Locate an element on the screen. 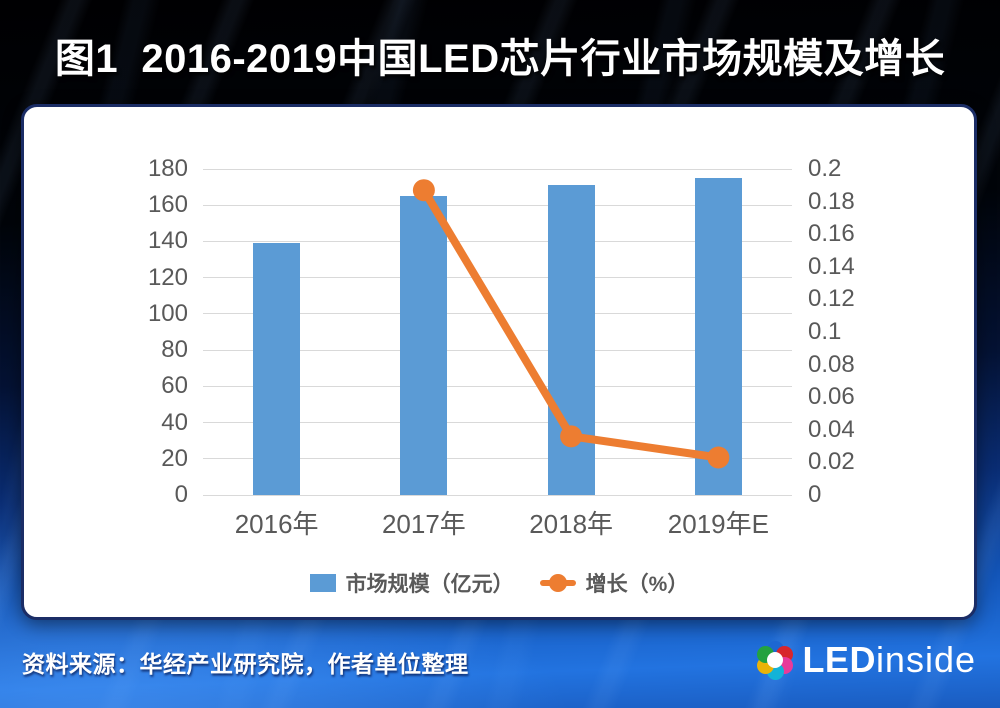 The image size is (1000, 708). y-axis-tick-right: 0.04 is located at coordinates (831, 429).